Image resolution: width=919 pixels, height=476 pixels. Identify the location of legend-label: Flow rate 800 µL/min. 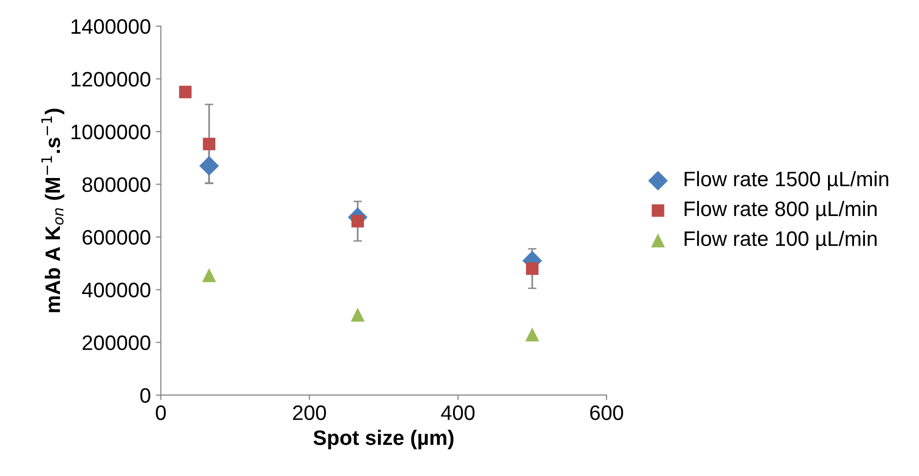
(780, 210).